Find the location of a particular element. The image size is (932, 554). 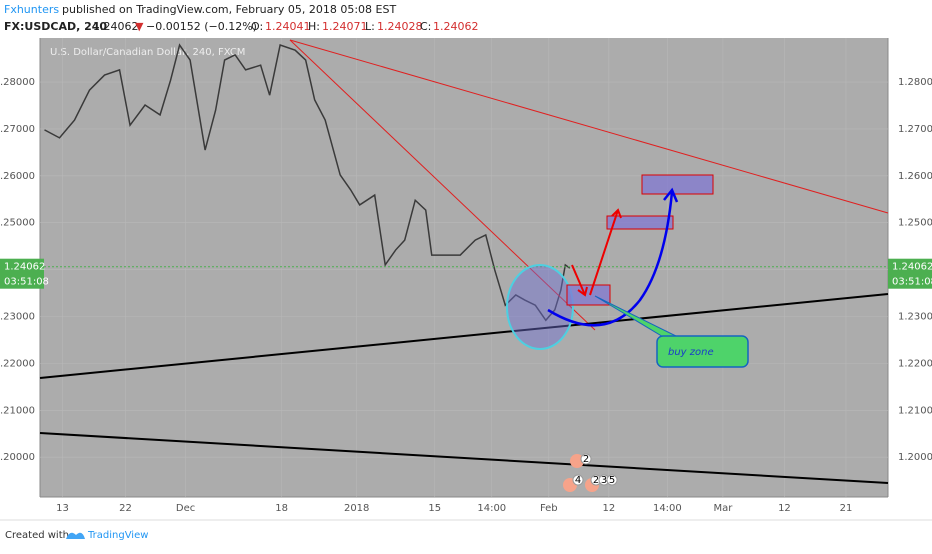

event-count: 4 is located at coordinates (578, 480).